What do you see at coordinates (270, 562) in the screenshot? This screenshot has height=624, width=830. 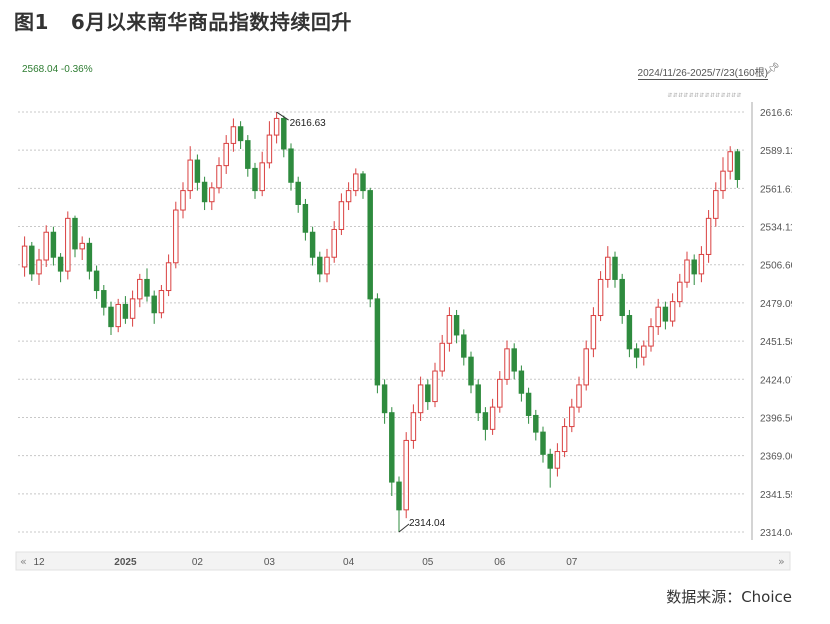 I see `x-tick-label: 03` at bounding box center [270, 562].